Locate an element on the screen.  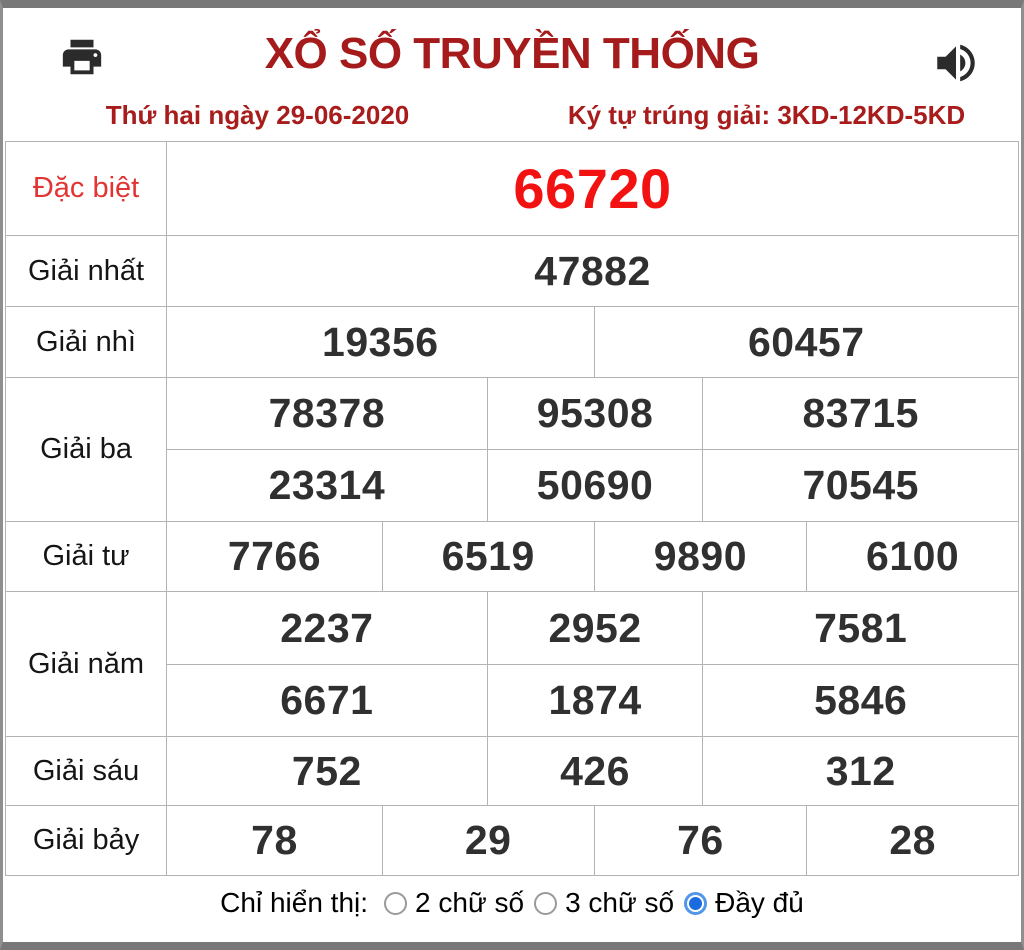
prize-value: 83715 is located at coordinates (860, 413).